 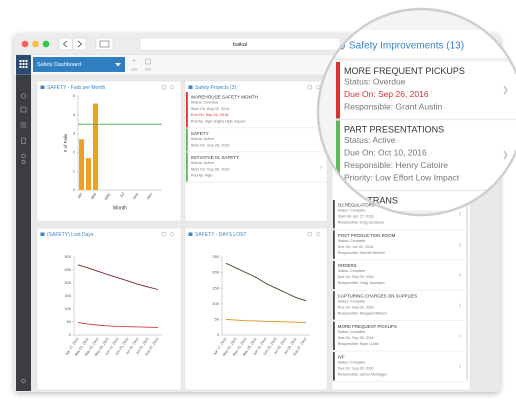 I want to click on x-tick-label: May, so click(x=107, y=196).